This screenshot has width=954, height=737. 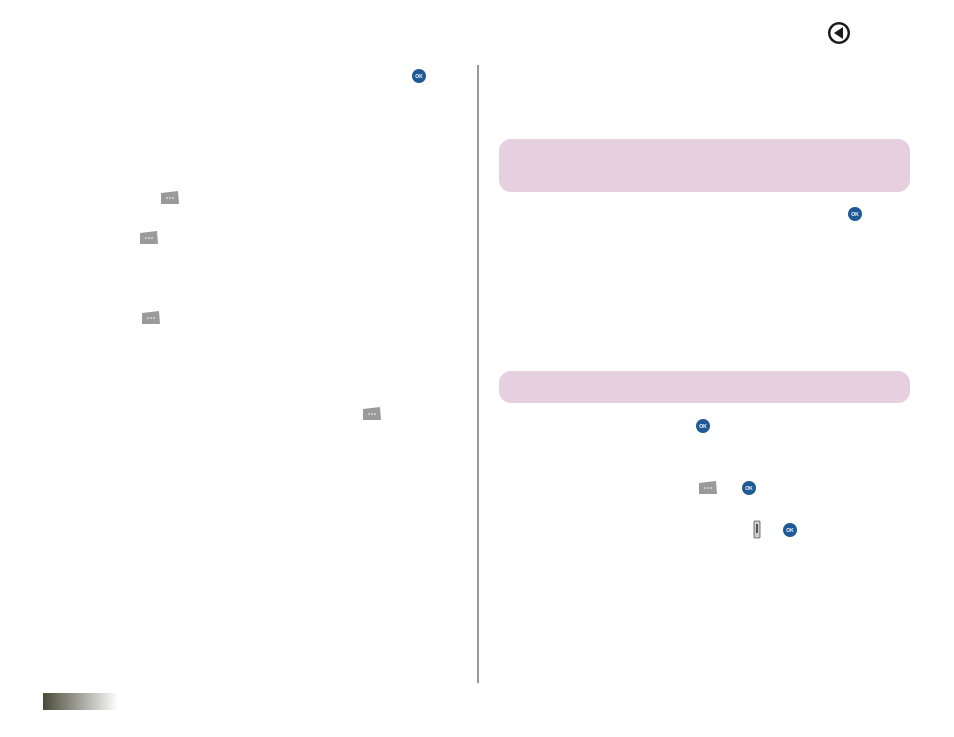 I want to click on side-key-icon, so click(x=757, y=529).